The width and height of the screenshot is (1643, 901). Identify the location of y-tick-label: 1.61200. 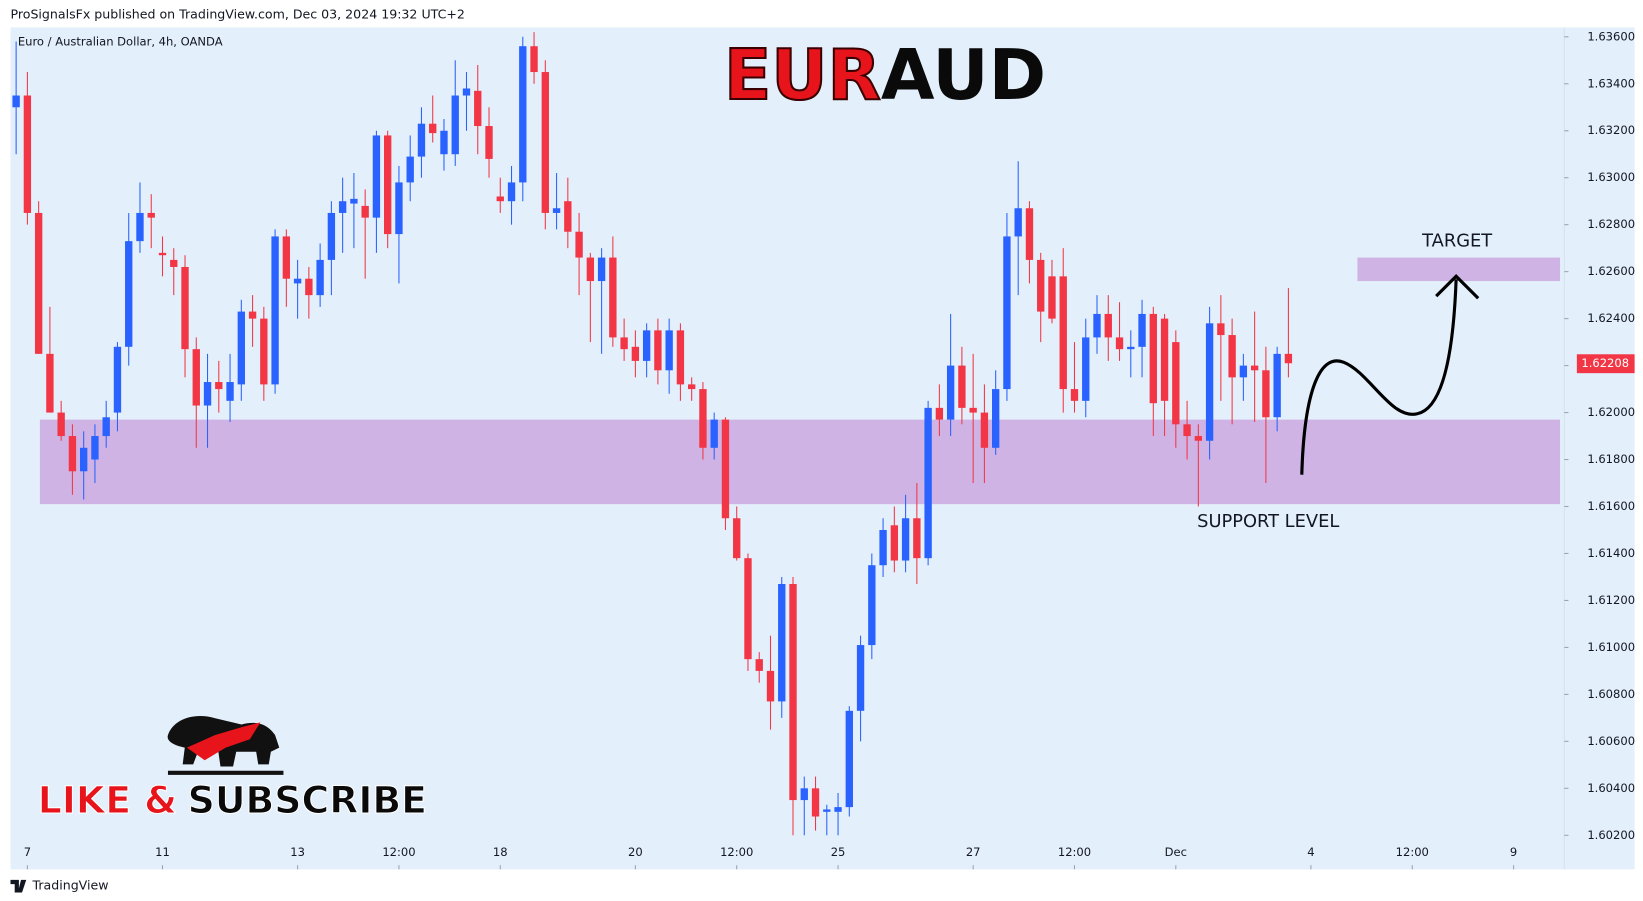
(1611, 600).